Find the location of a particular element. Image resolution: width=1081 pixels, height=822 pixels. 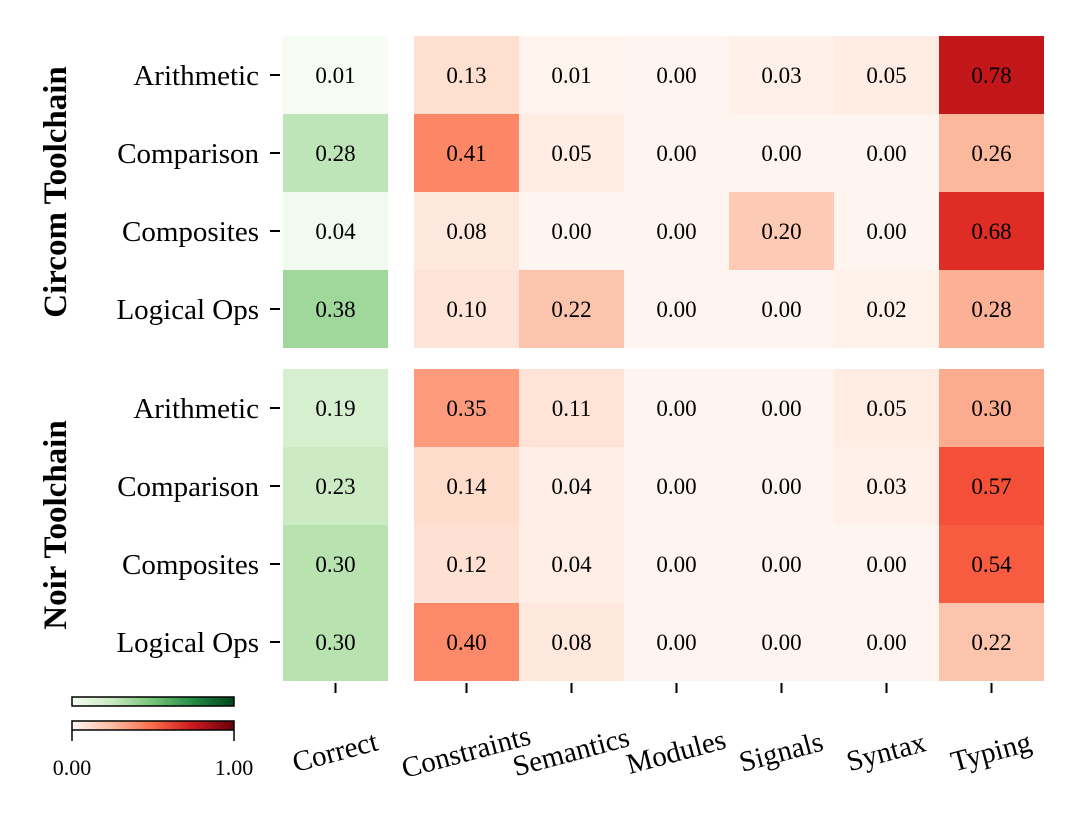

x-tick-label: Correct is located at coordinates (335, 752).